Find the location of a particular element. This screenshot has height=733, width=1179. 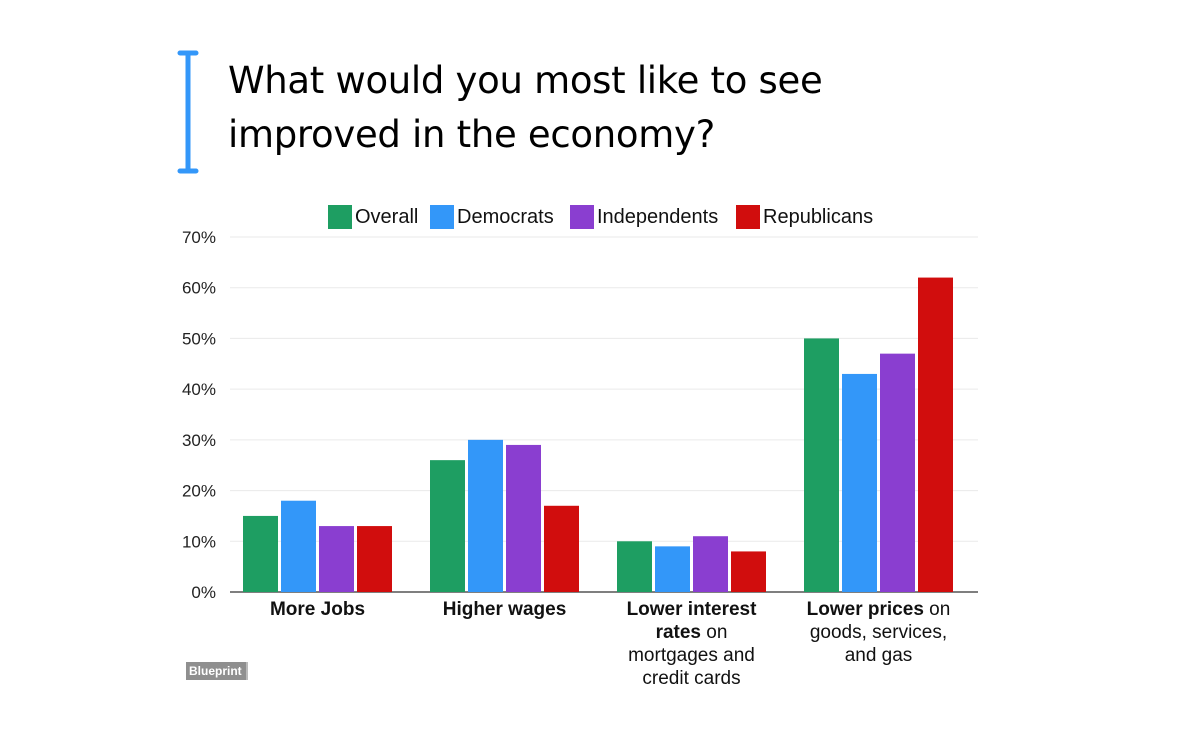

legend-label-independents: Independents is located at coordinates (657, 217).